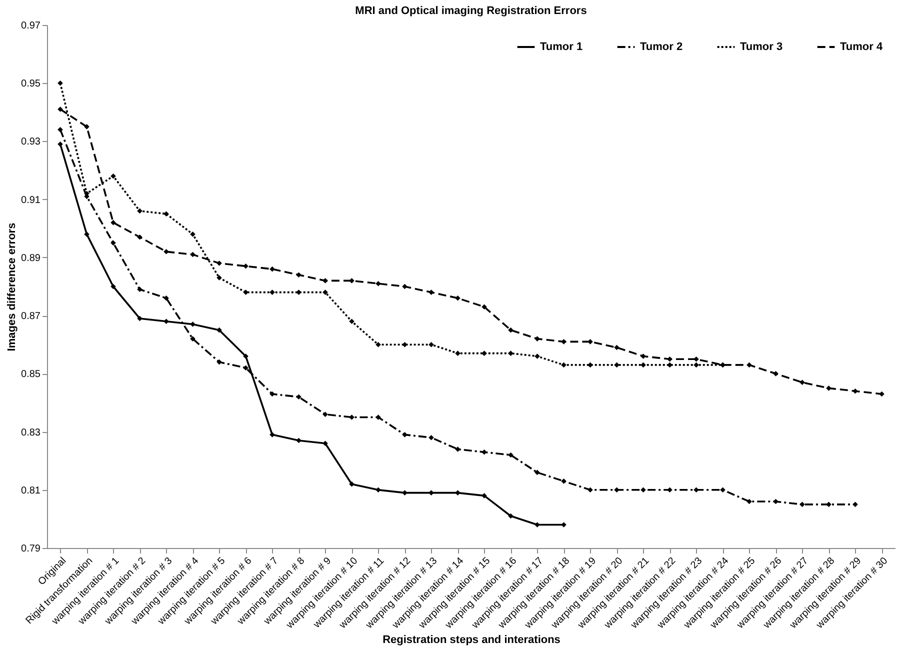 This screenshot has height=669, width=914. Describe the element at coordinates (561, 47) in the screenshot. I see `legend-label: Tumor 1` at that location.